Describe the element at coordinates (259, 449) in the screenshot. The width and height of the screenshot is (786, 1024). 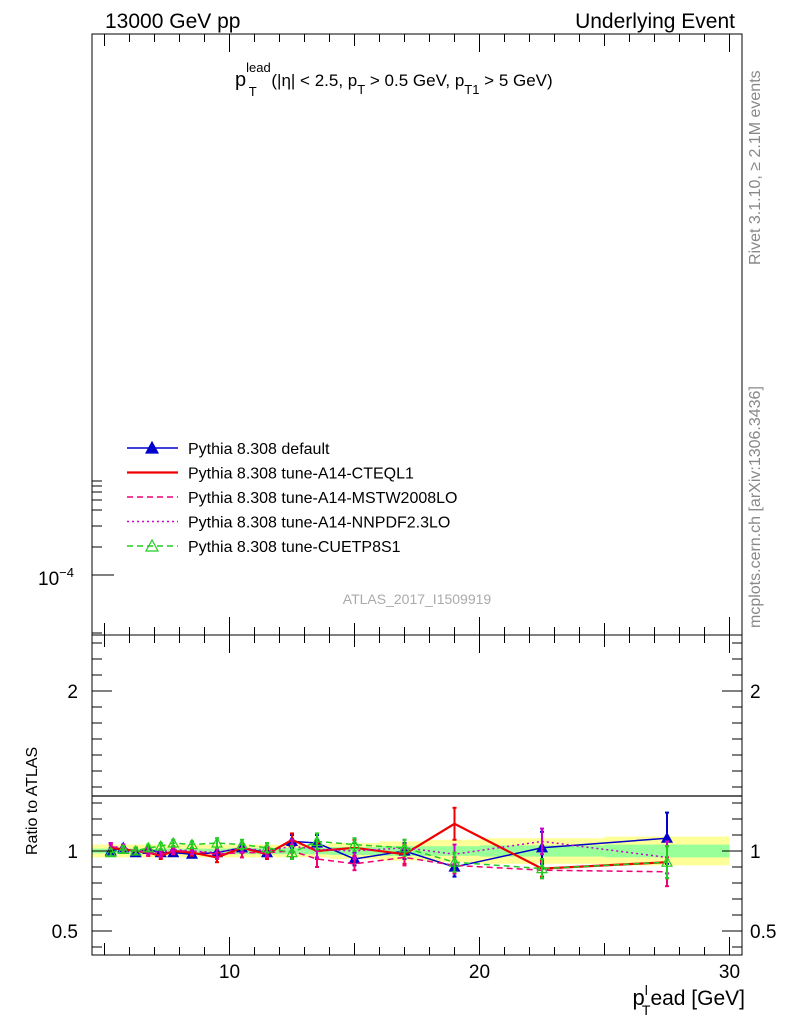
I see `legend-label: Pythia 8.308 default` at that location.